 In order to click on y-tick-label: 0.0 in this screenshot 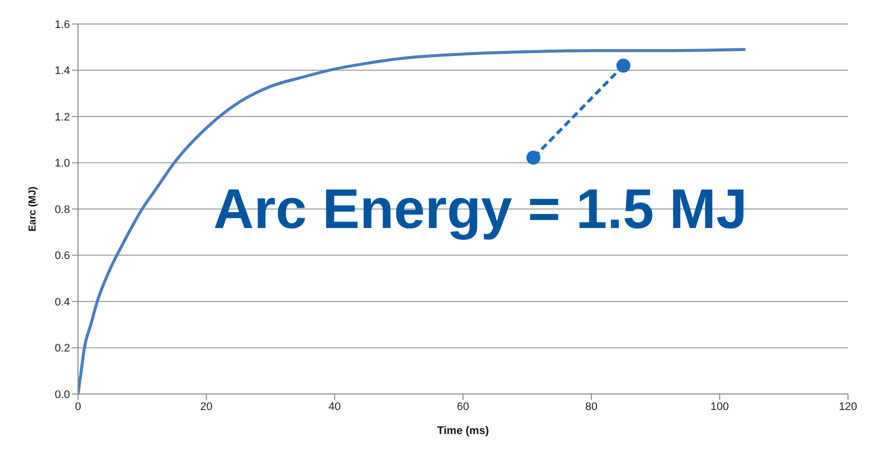, I will do `click(62, 394)`.